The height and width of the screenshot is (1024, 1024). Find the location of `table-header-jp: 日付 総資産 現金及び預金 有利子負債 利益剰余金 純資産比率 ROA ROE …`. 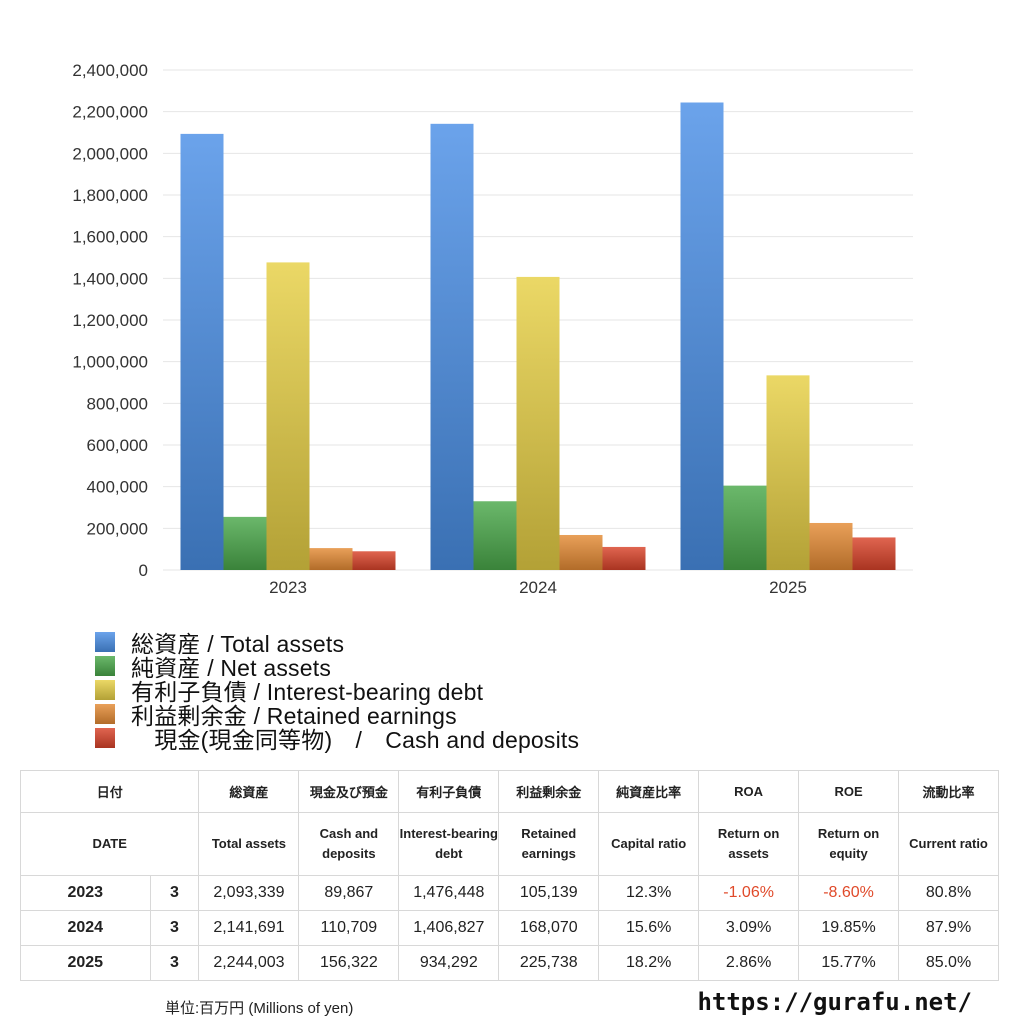

table-header-jp: 日付 総資産 現金及び預金 有利子負債 利益剰余金 純資産比率 ROA ROE … is located at coordinates (509, 791).